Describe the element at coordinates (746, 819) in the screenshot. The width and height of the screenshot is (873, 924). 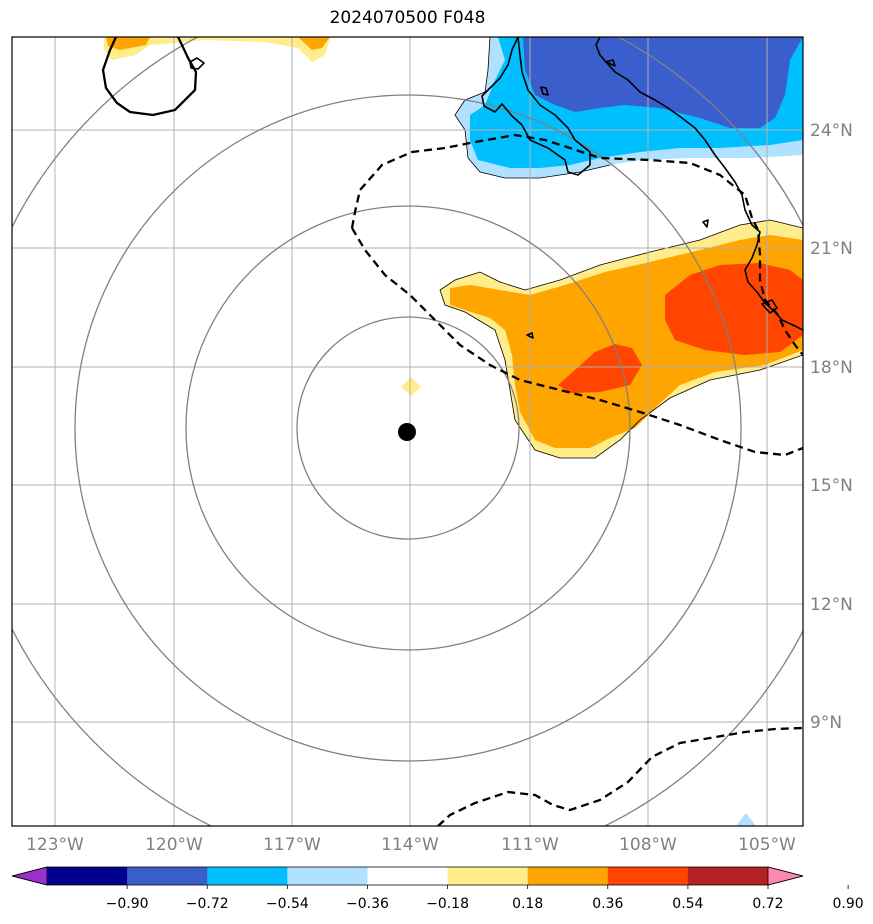
I see `negative-anomaly-spot` at that location.